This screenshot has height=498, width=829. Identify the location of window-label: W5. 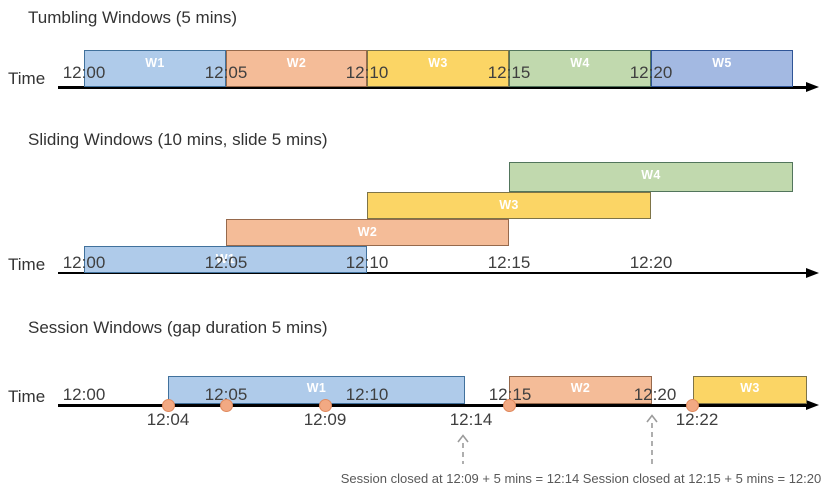
(722, 63).